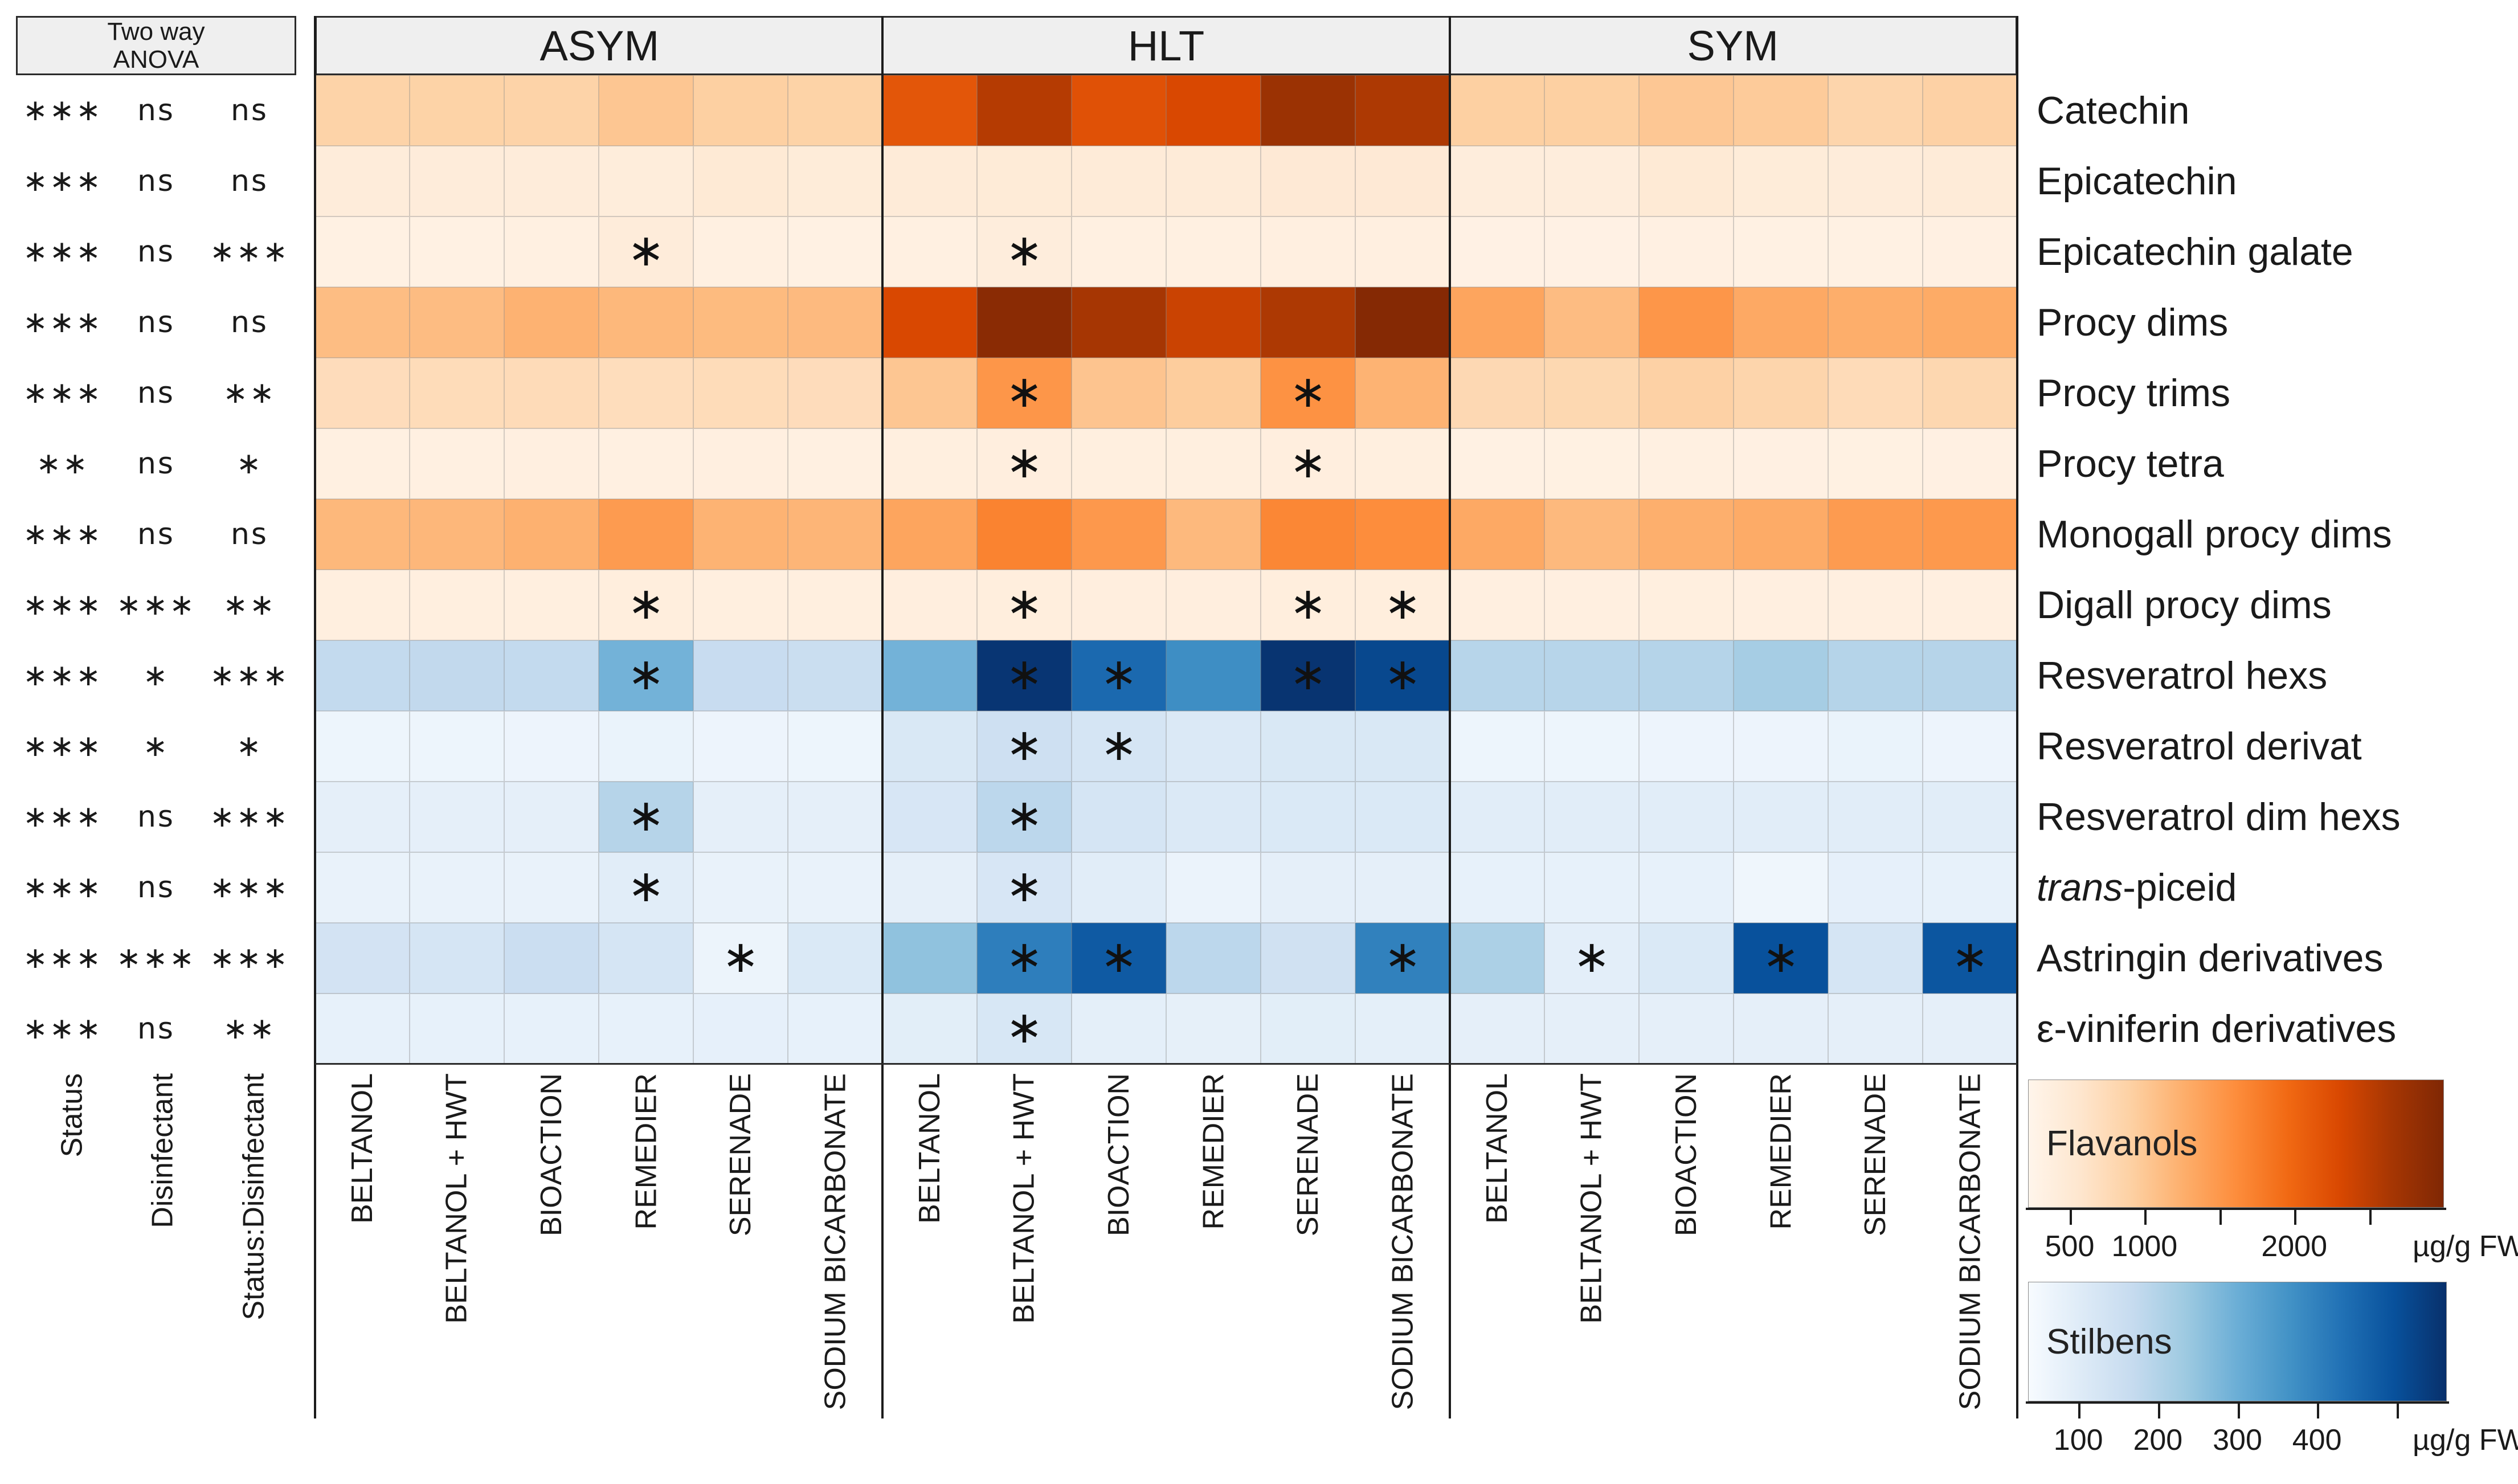 The image size is (2518, 1484). I want to click on legend-tick-label: 300, so click(2237, 1440).